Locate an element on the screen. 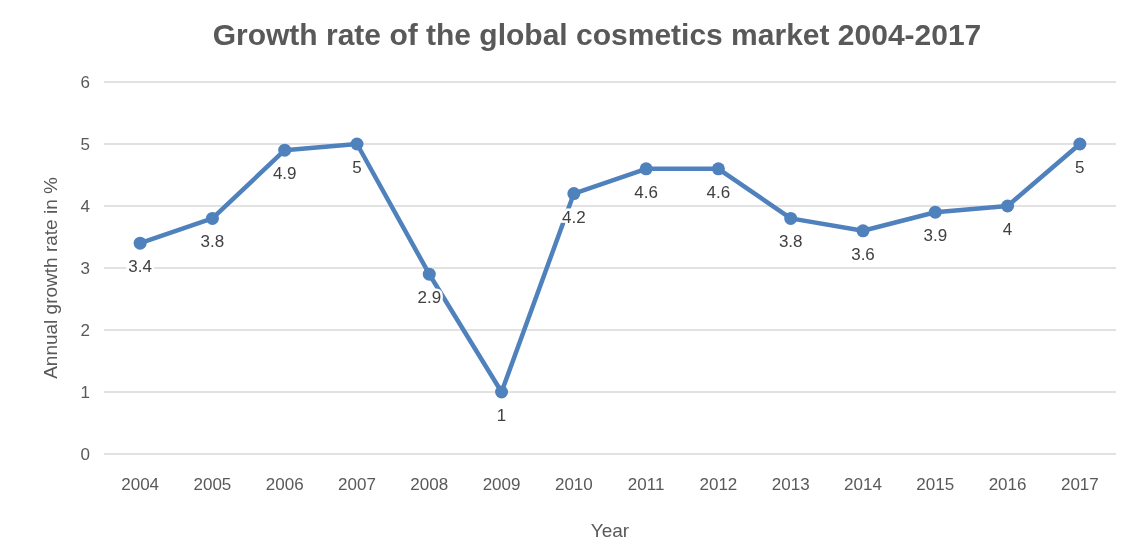  x-axis-title: Year is located at coordinates (610, 530).